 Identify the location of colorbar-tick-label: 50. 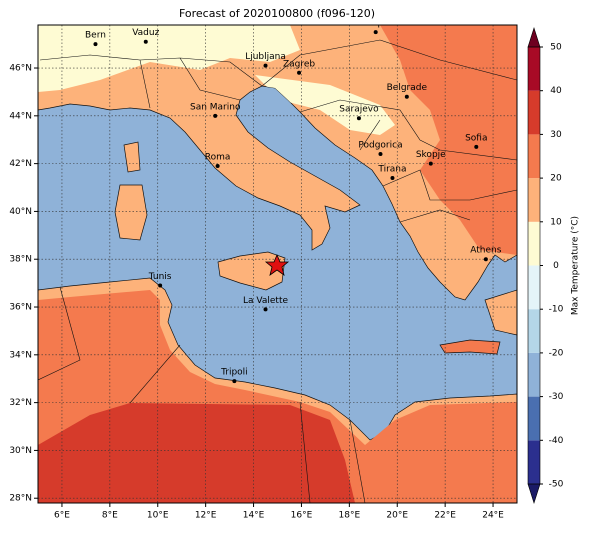
(556, 48).